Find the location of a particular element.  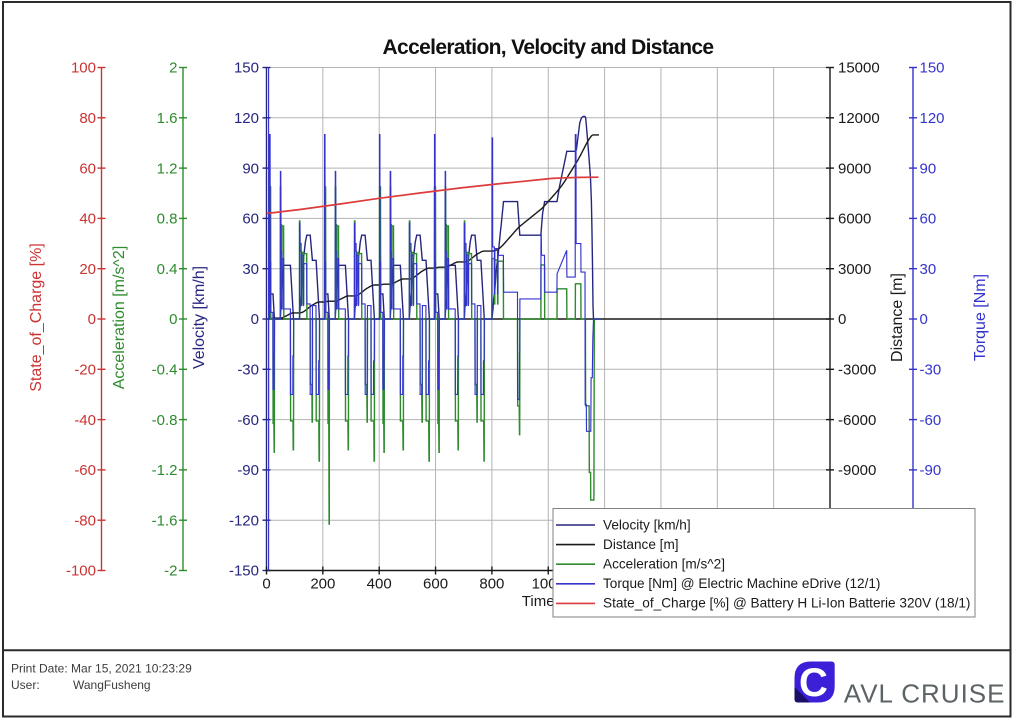

svg-text: 0.8 is located at coordinates (167, 219).